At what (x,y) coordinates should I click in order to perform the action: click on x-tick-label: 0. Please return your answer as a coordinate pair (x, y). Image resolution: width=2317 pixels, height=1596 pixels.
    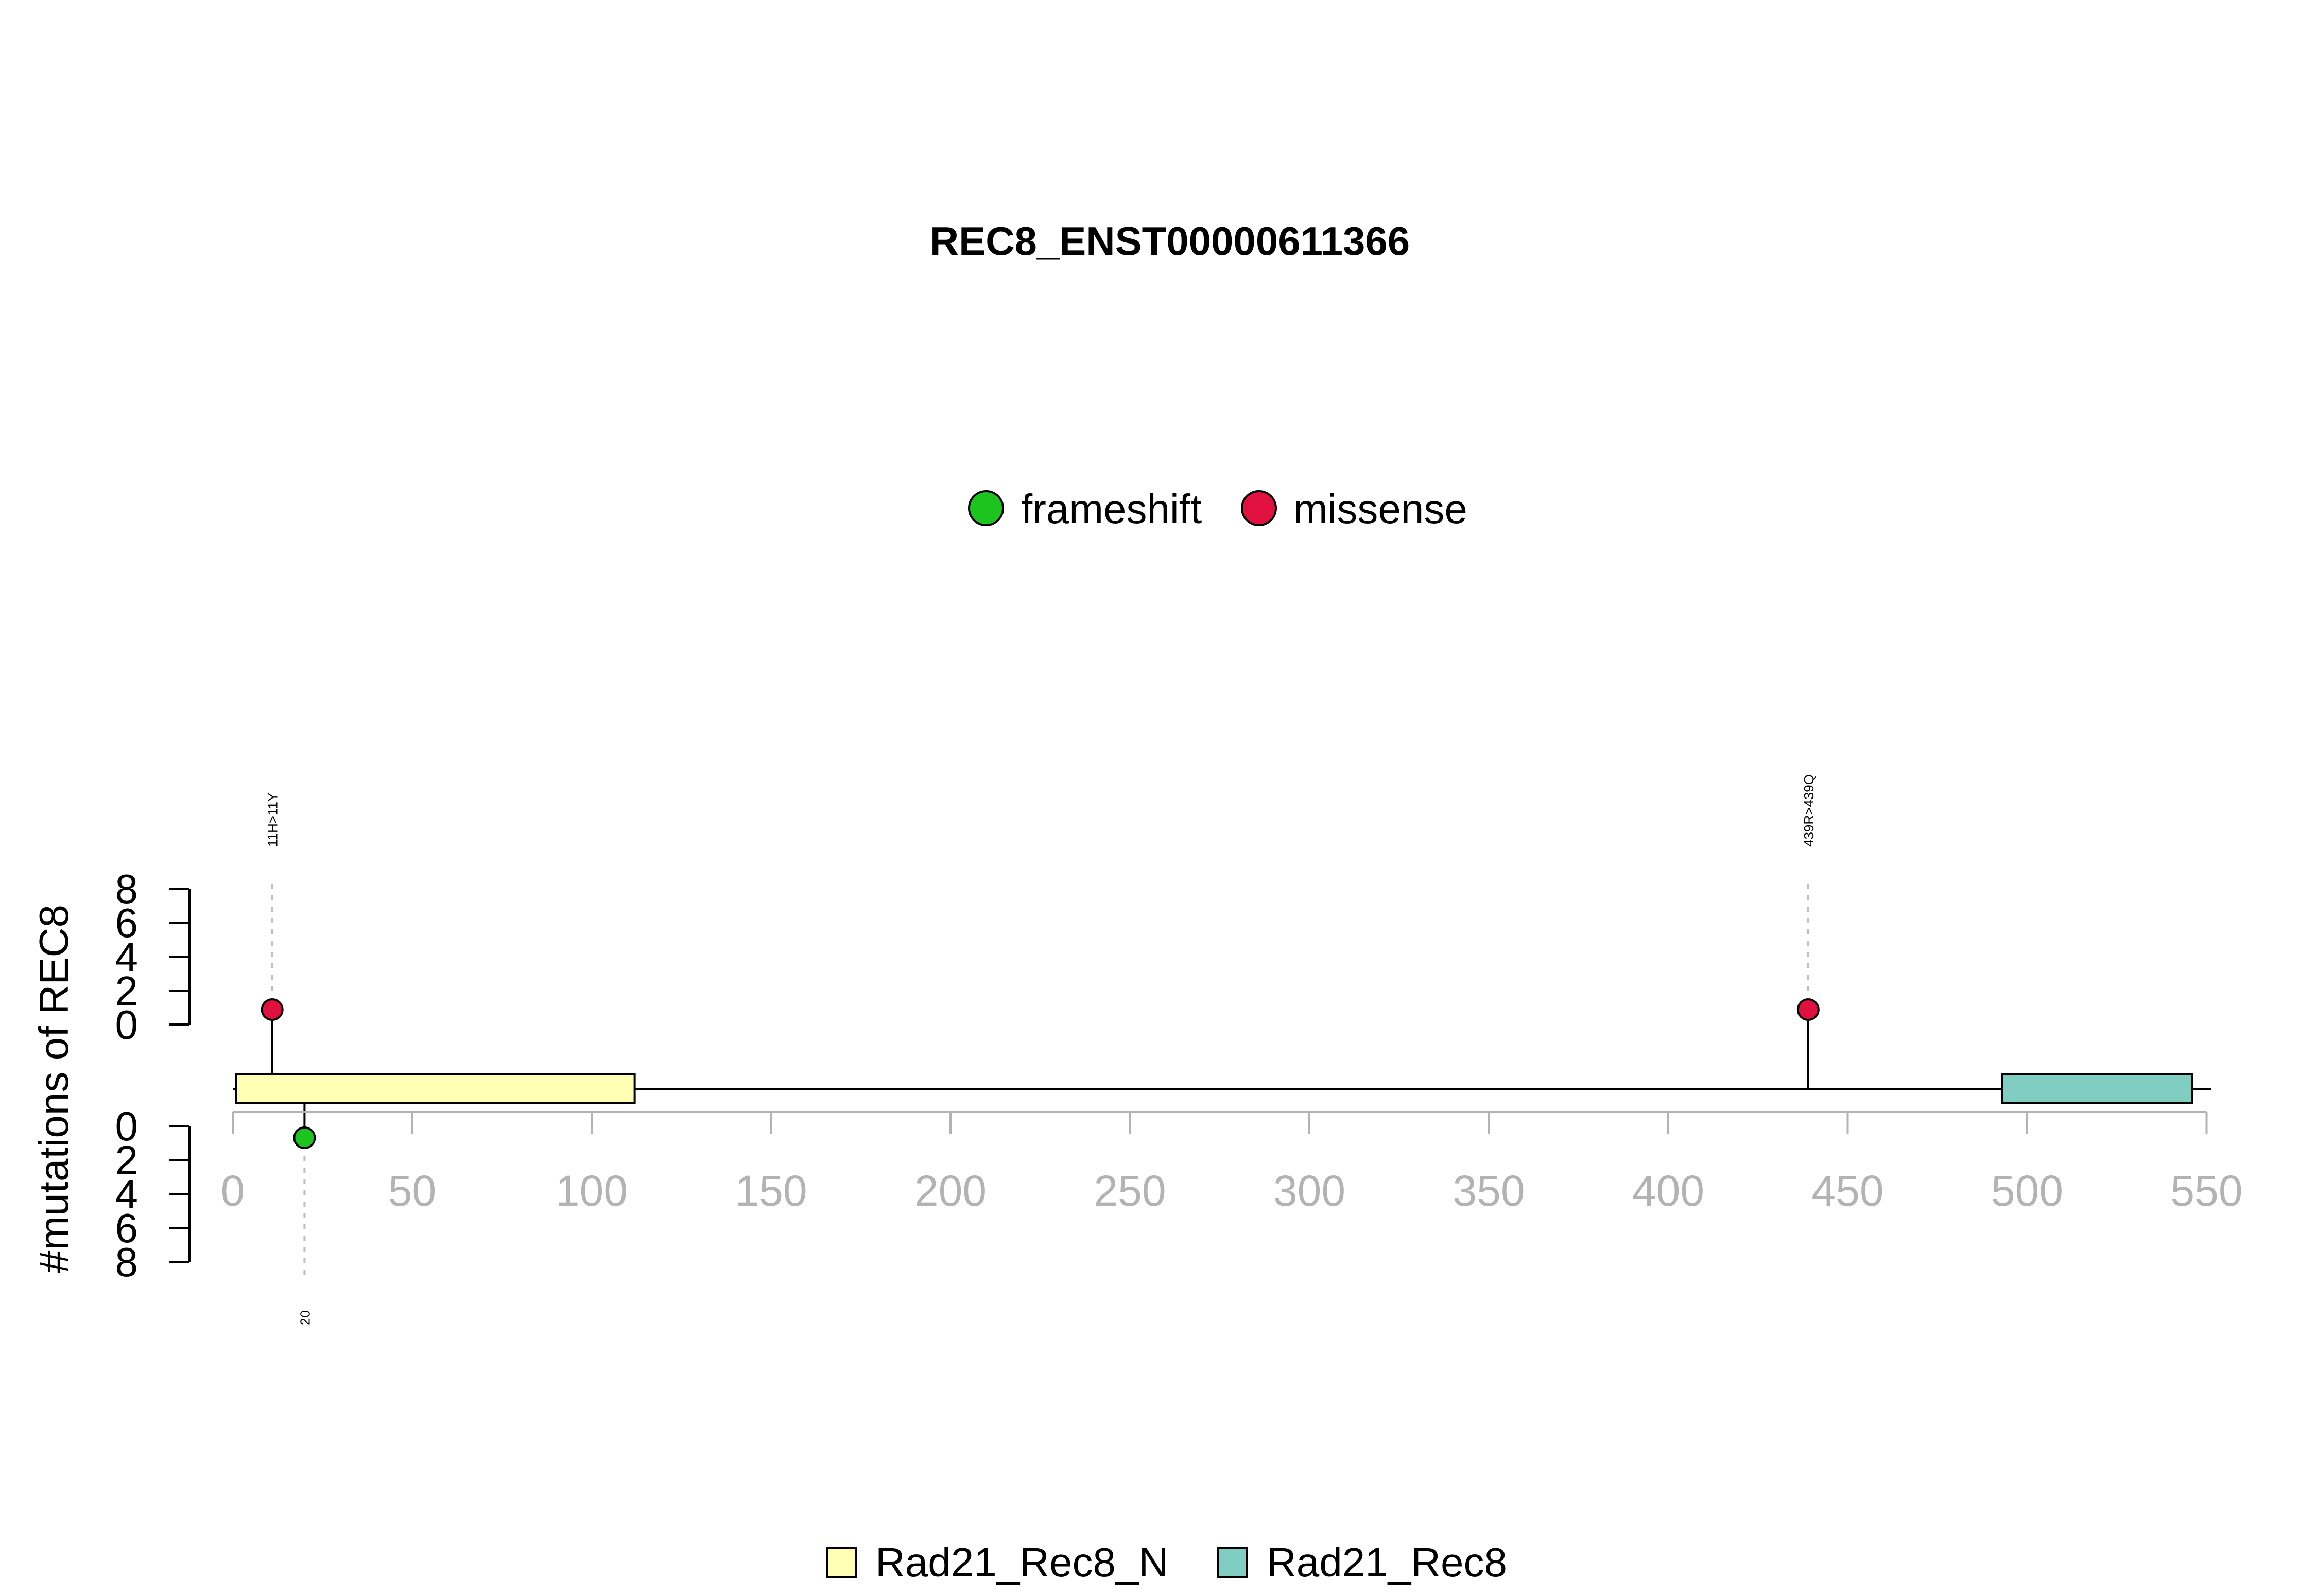
    Looking at the image, I should click on (233, 1191).